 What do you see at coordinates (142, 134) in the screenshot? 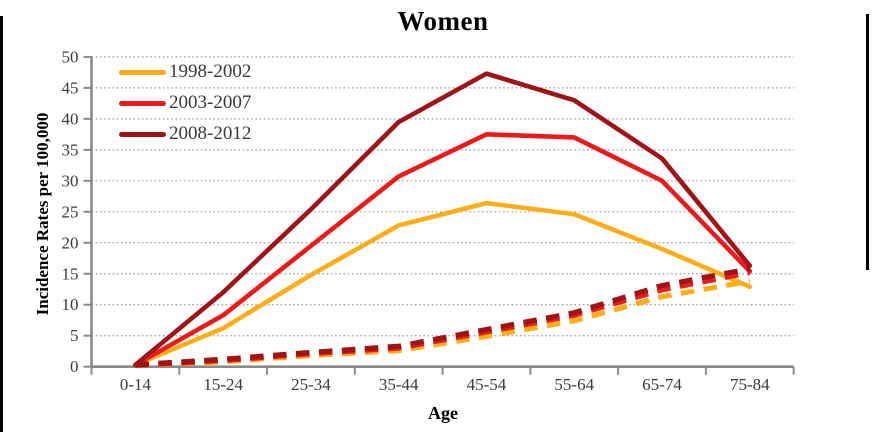
I see `legend-swatch-2008-2012` at bounding box center [142, 134].